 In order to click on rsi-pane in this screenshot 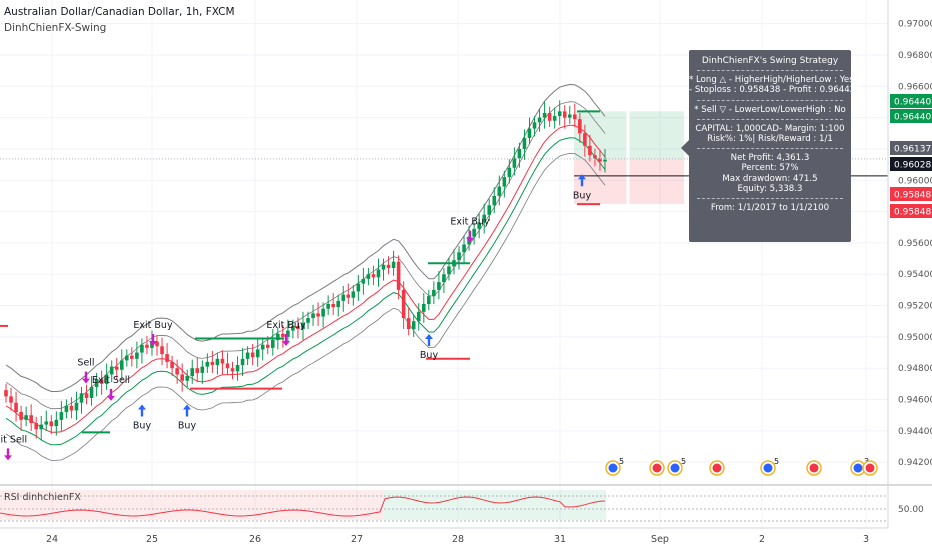, I will do `click(466, 503)`.